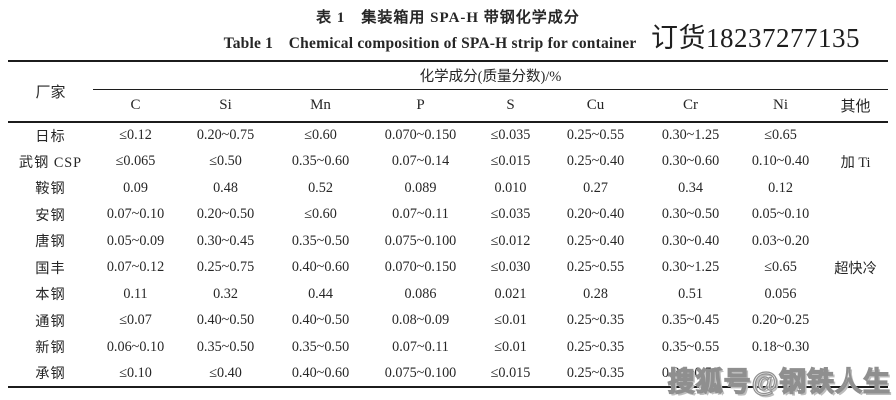  Describe the element at coordinates (448, 18) in the screenshot. I see `table-caption-zh: 表 1 集装箱用 SPA-H 带钢化学成分` at that location.